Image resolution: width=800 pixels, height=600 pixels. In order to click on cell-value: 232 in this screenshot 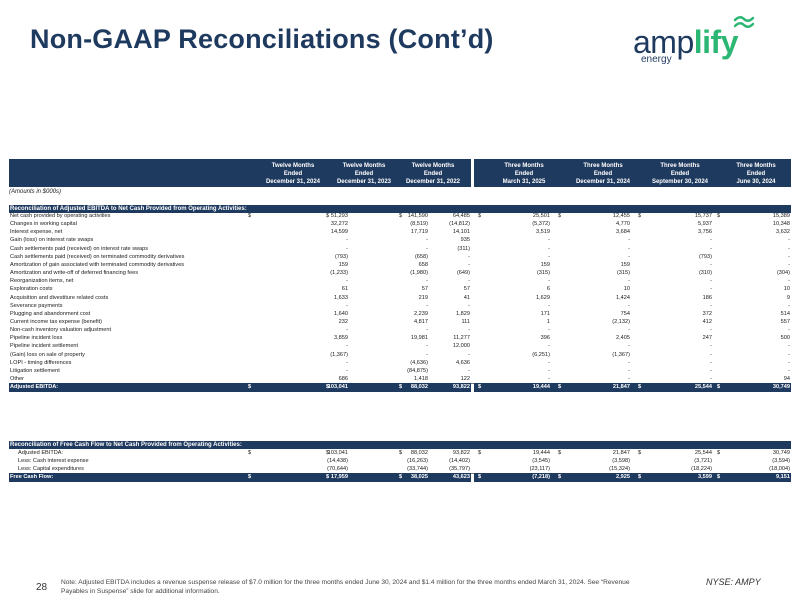, I will do `click(343, 321)`.